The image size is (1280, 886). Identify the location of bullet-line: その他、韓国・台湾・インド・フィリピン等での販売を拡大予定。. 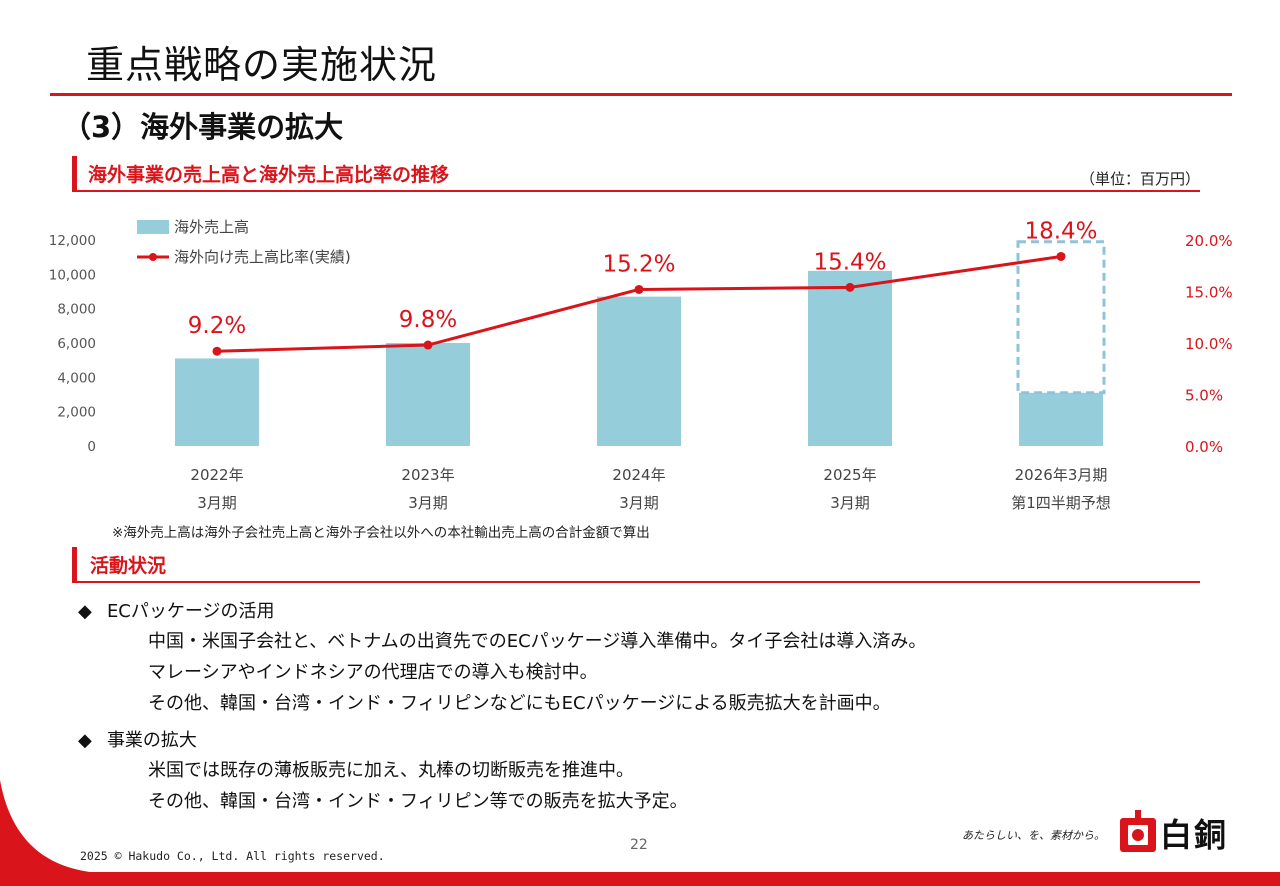
(418, 801).